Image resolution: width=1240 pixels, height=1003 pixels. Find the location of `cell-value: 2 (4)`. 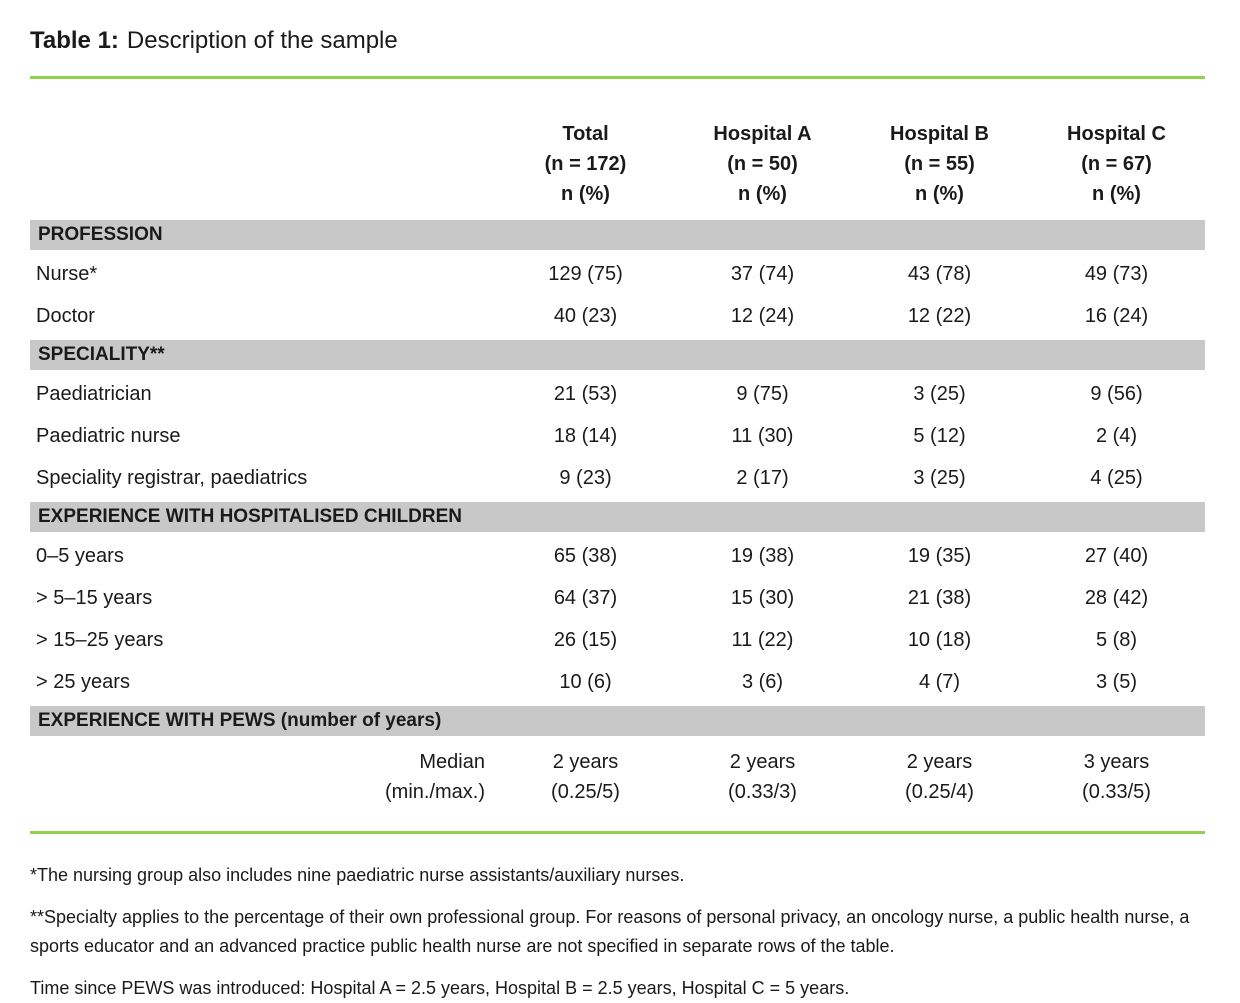

cell-value: 2 (4) is located at coordinates (1116, 435).